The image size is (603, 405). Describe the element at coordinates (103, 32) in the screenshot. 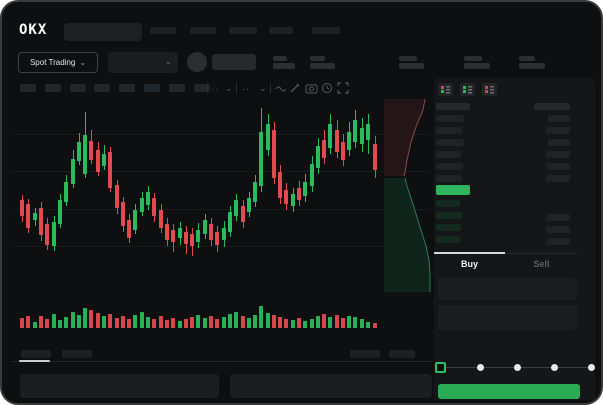

I see `search-input` at that location.